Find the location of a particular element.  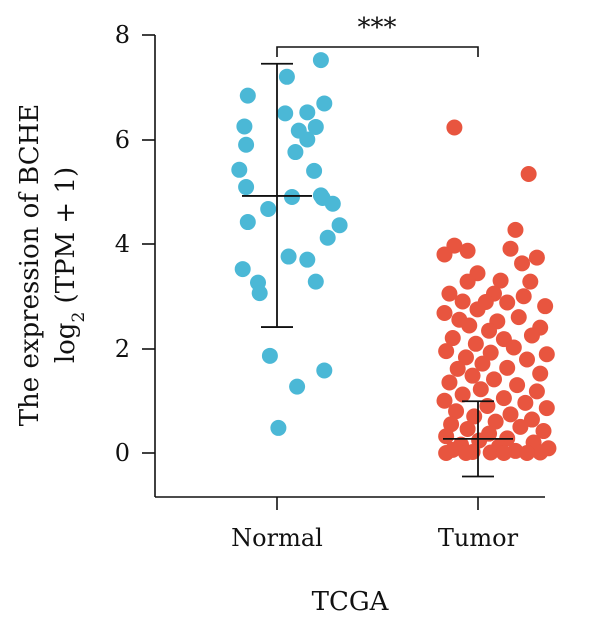

y-ticks: 0 2 4 6 8 is located at coordinates (135, 244).